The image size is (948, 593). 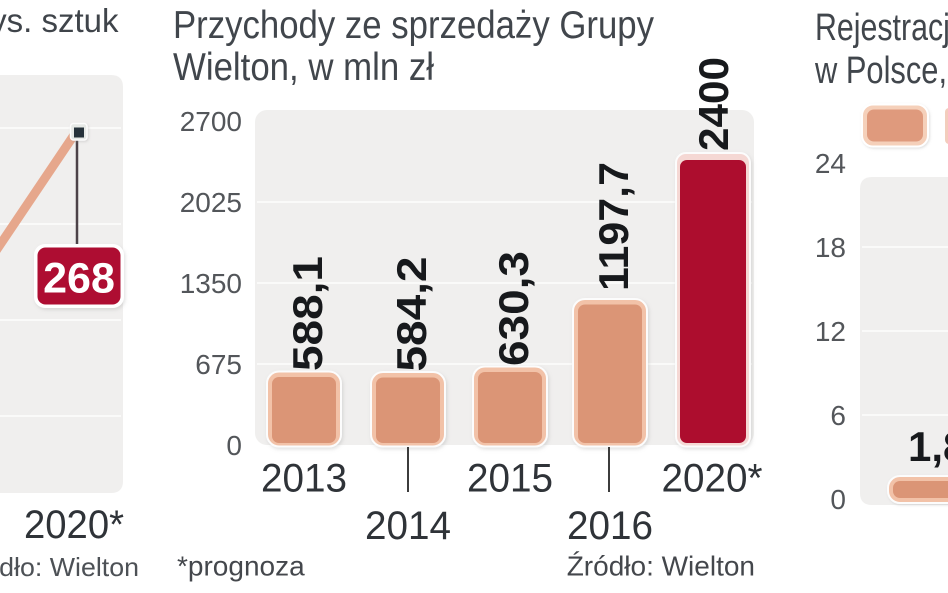 I want to click on svg-text: w tys. sztuk, so click(x=59, y=20).